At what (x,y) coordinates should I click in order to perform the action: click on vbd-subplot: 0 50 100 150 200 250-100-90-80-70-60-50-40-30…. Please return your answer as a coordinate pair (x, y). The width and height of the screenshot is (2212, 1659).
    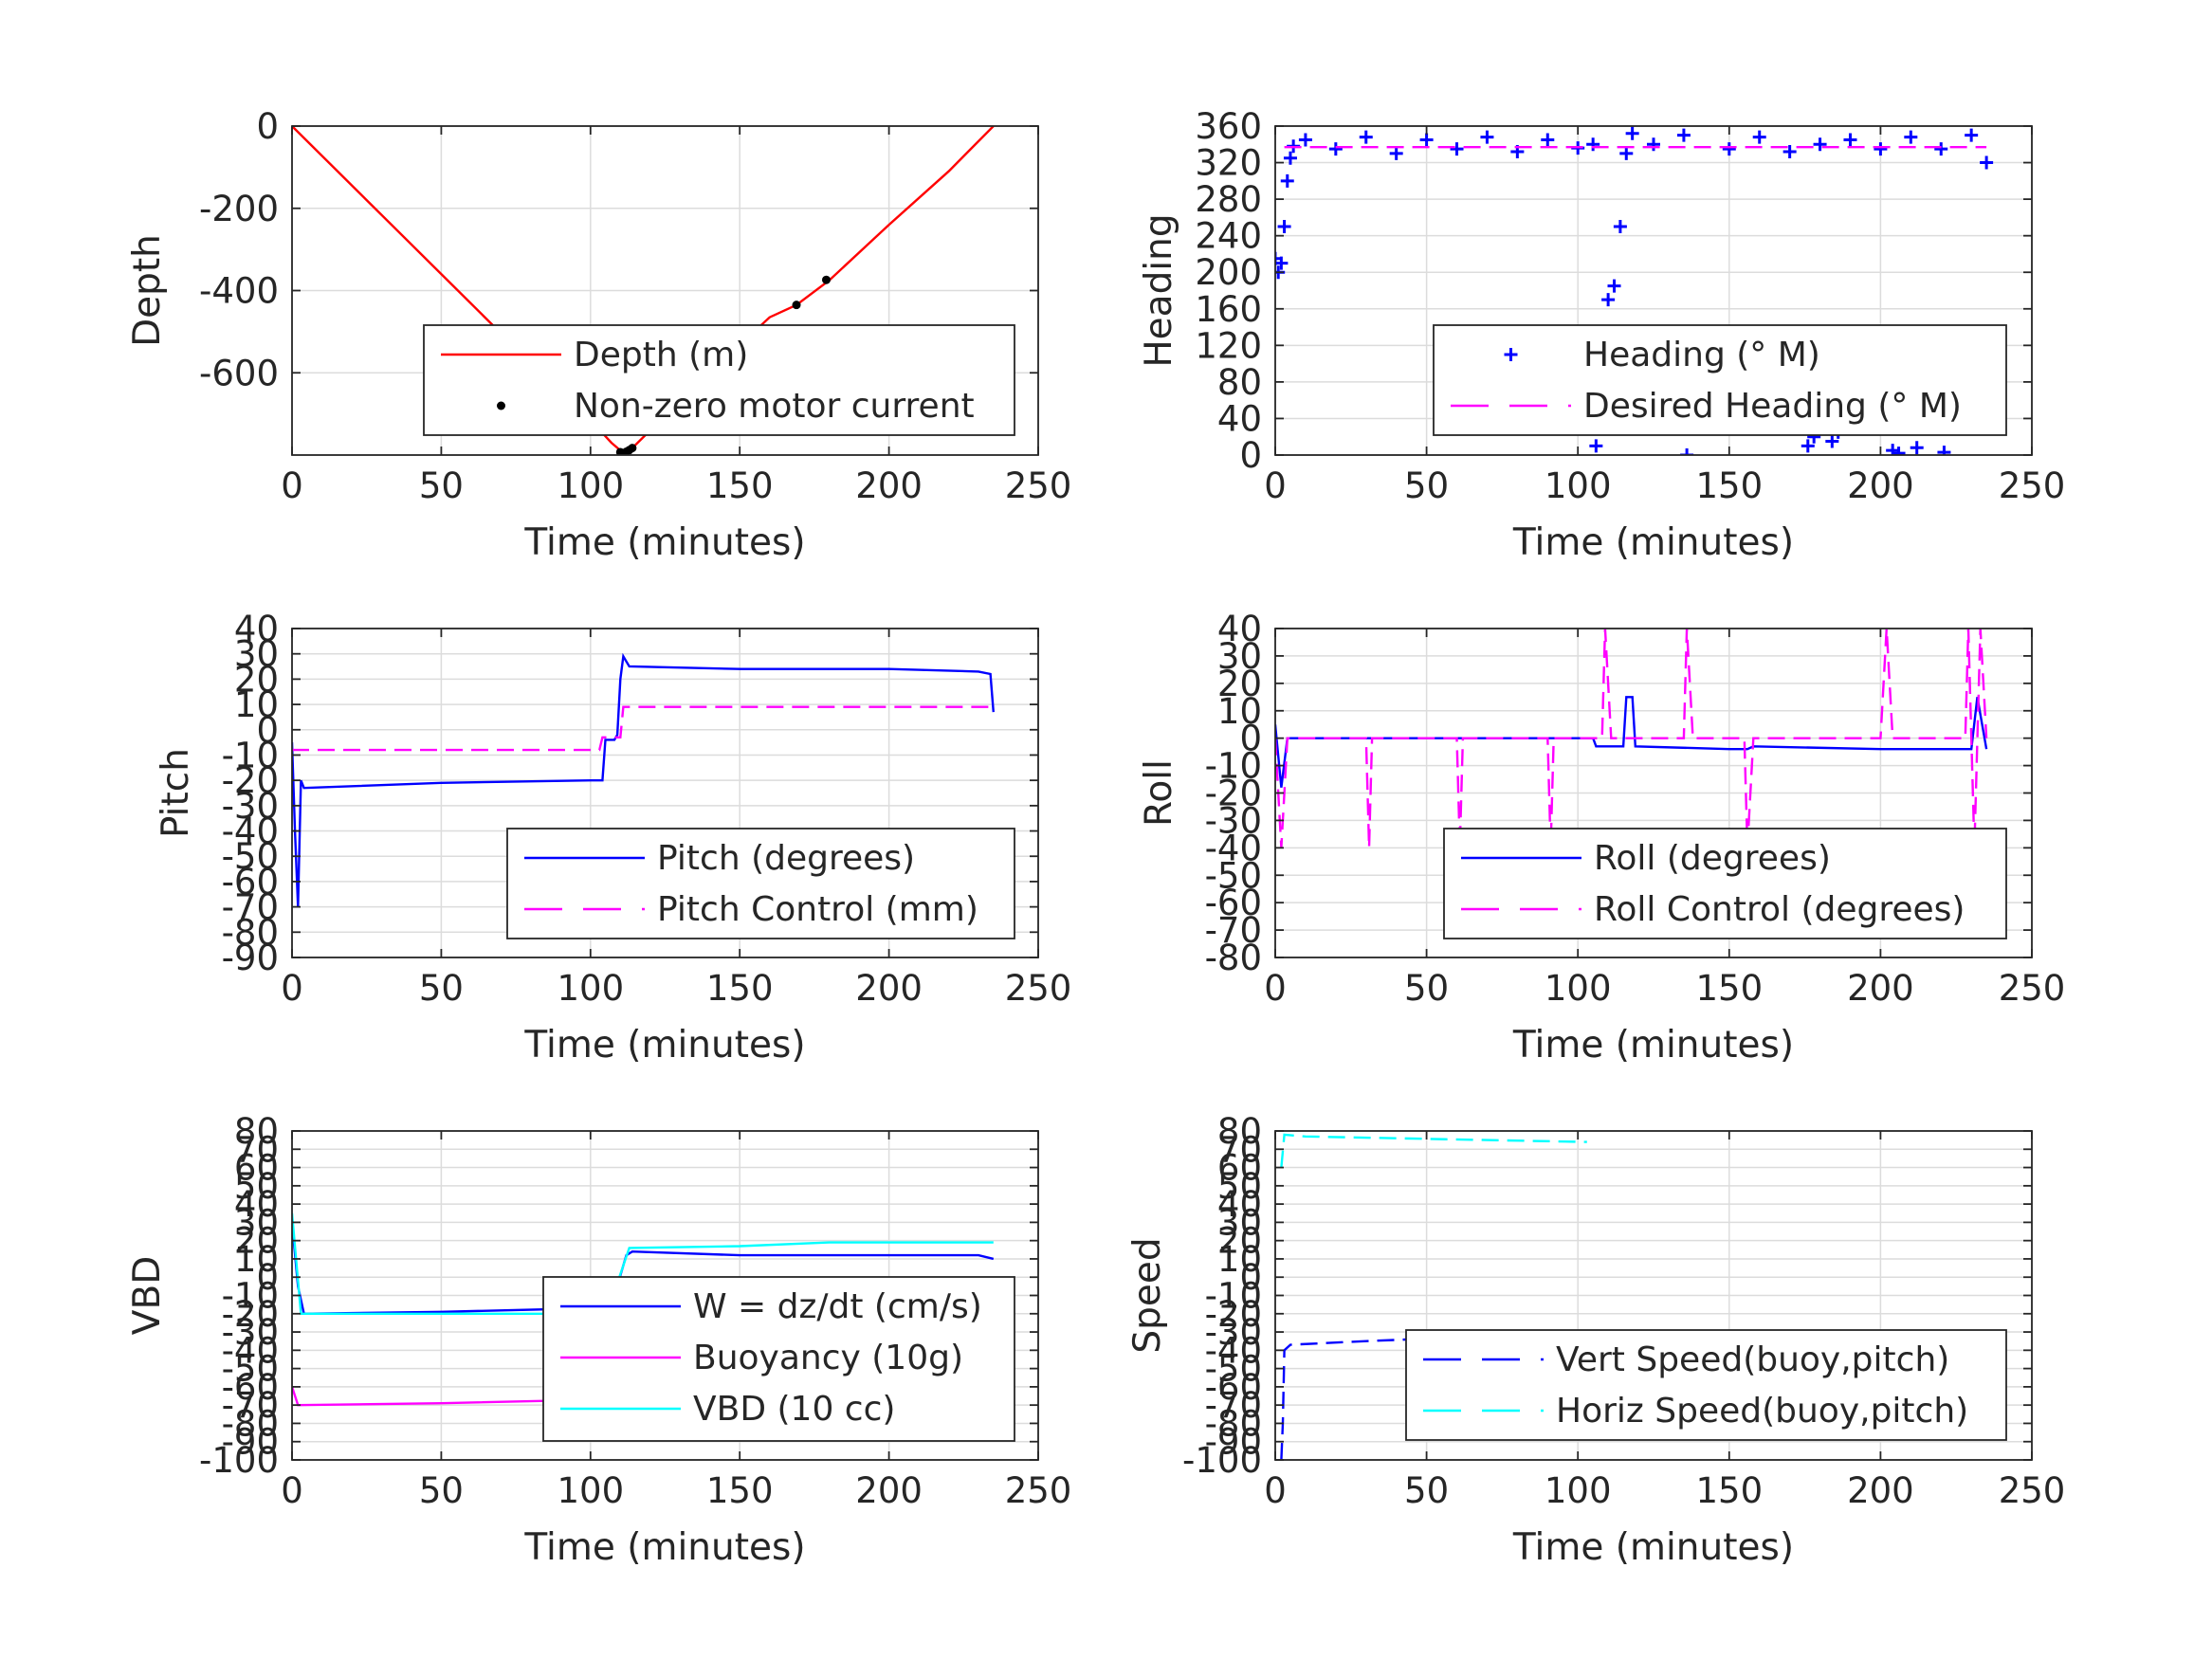
    Looking at the image, I should click on (598, 1340).